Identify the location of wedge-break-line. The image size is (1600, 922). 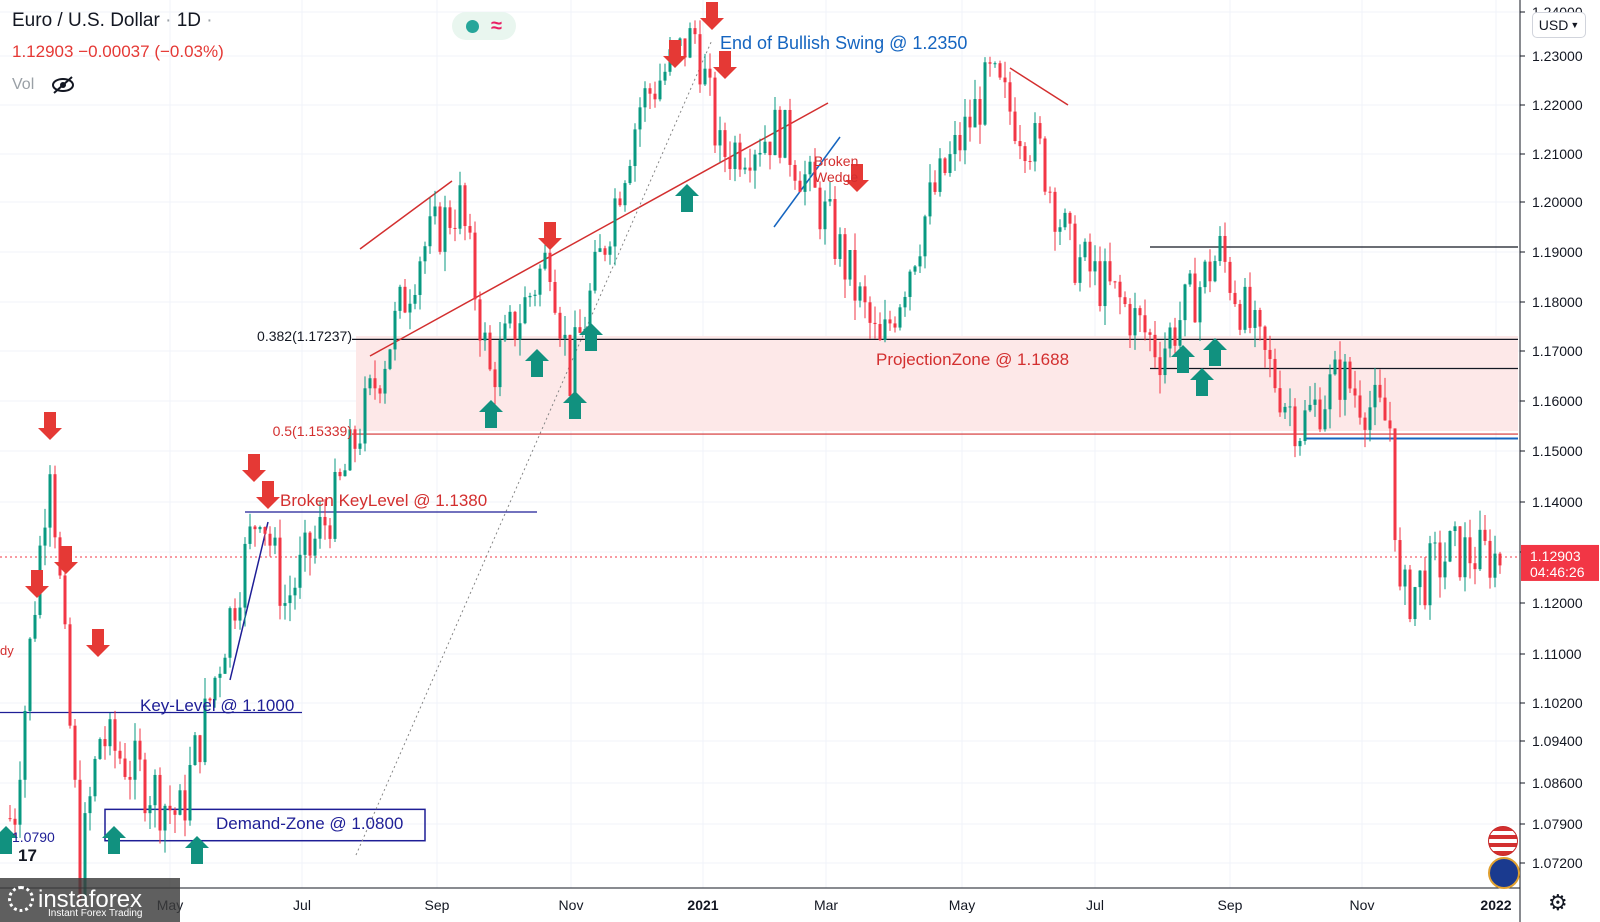
(807, 182).